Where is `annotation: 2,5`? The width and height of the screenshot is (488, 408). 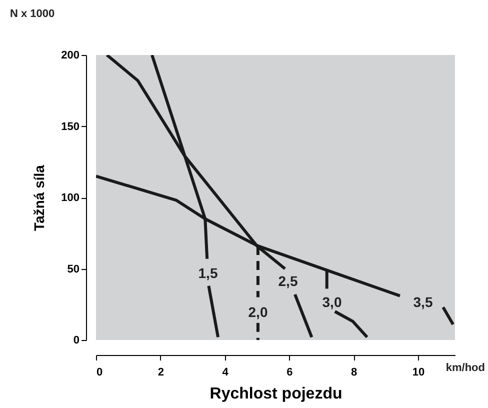
annotation: 2,5 is located at coordinates (288, 281).